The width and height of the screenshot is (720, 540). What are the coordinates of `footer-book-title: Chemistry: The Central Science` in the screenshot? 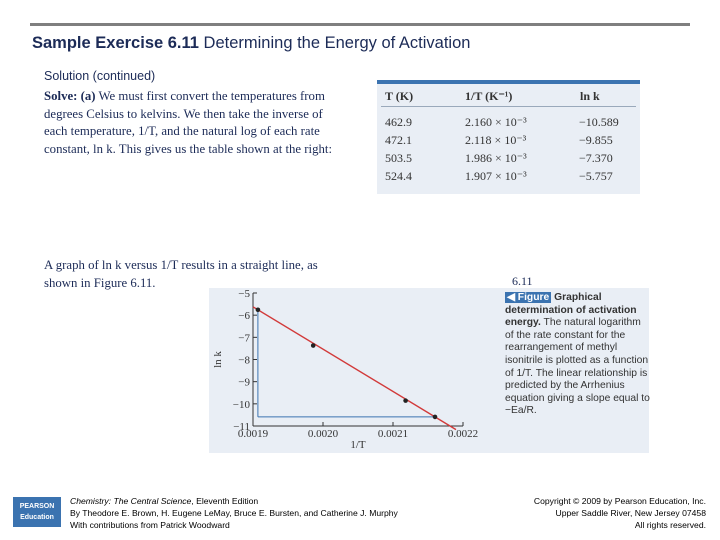 It's located at (131, 501).